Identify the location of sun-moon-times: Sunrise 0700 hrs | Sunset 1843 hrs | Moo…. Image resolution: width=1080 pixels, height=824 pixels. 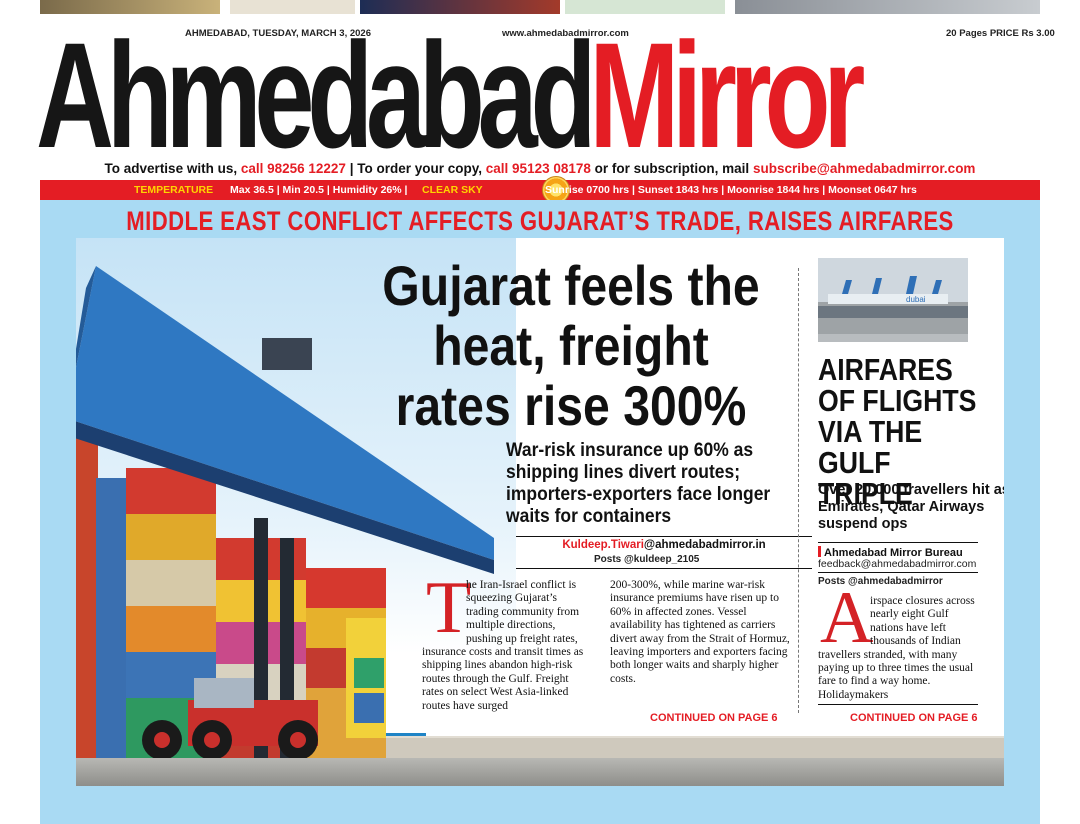
(731, 190).